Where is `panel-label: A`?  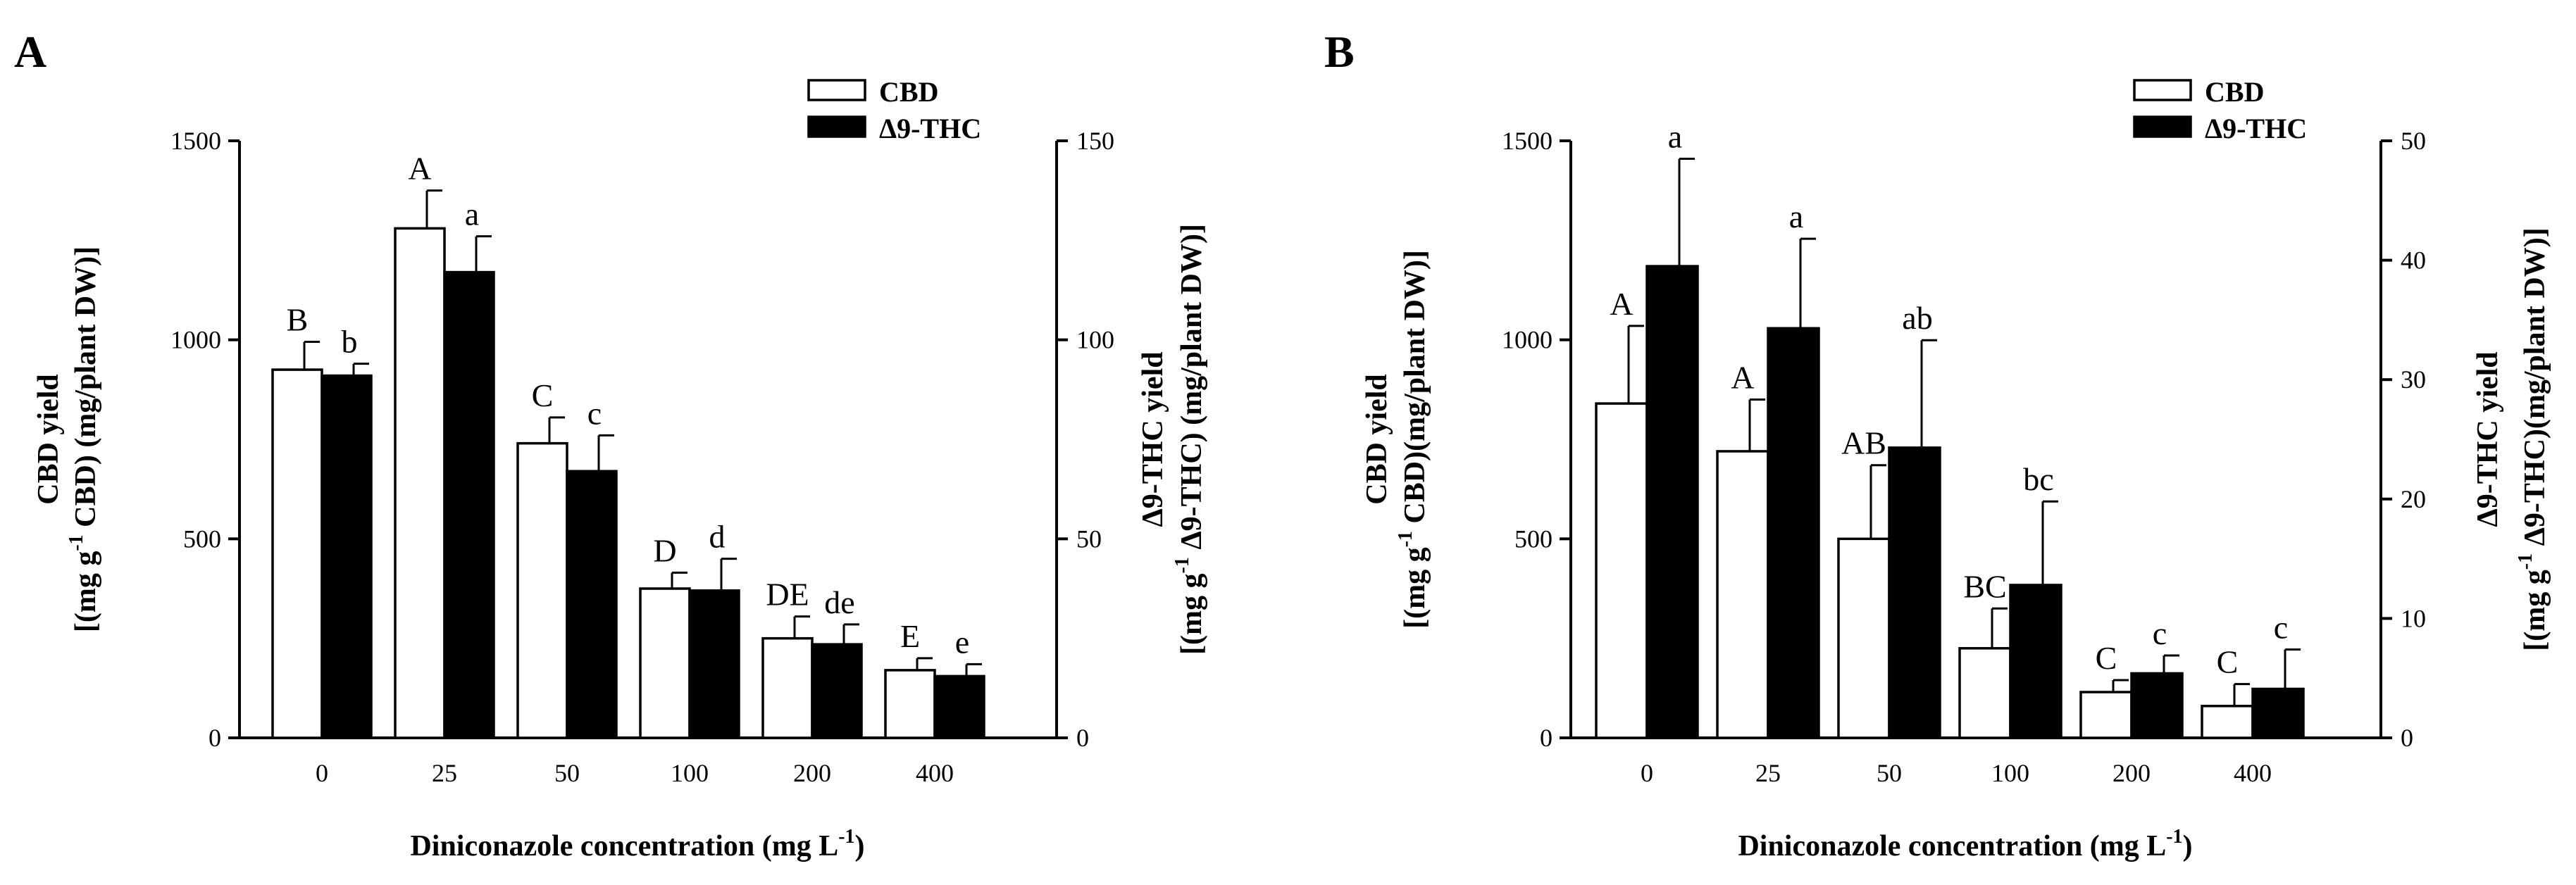 panel-label: A is located at coordinates (30, 52).